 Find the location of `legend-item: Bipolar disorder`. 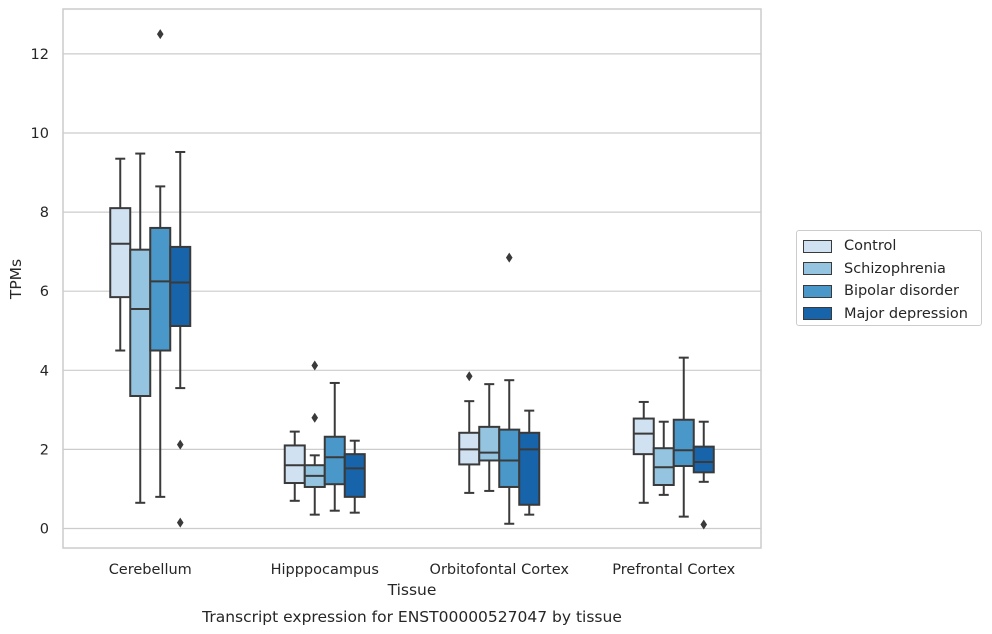

legend-item: Bipolar disorder is located at coordinates (892, 291).